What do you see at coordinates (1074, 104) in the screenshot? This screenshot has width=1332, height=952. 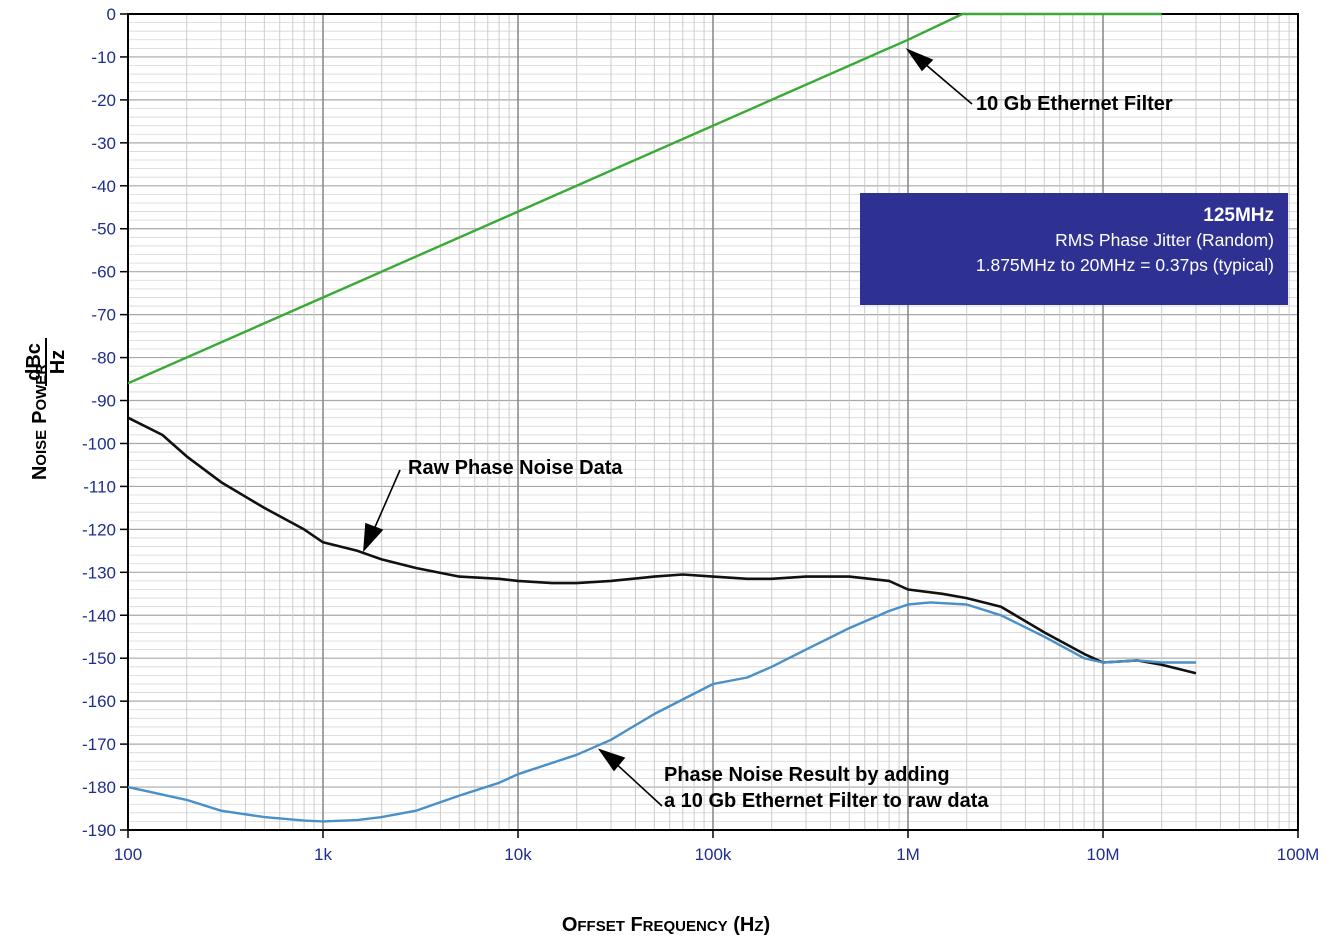 I see `annotation-filter: 10 Gb Ethernet Filter` at bounding box center [1074, 104].